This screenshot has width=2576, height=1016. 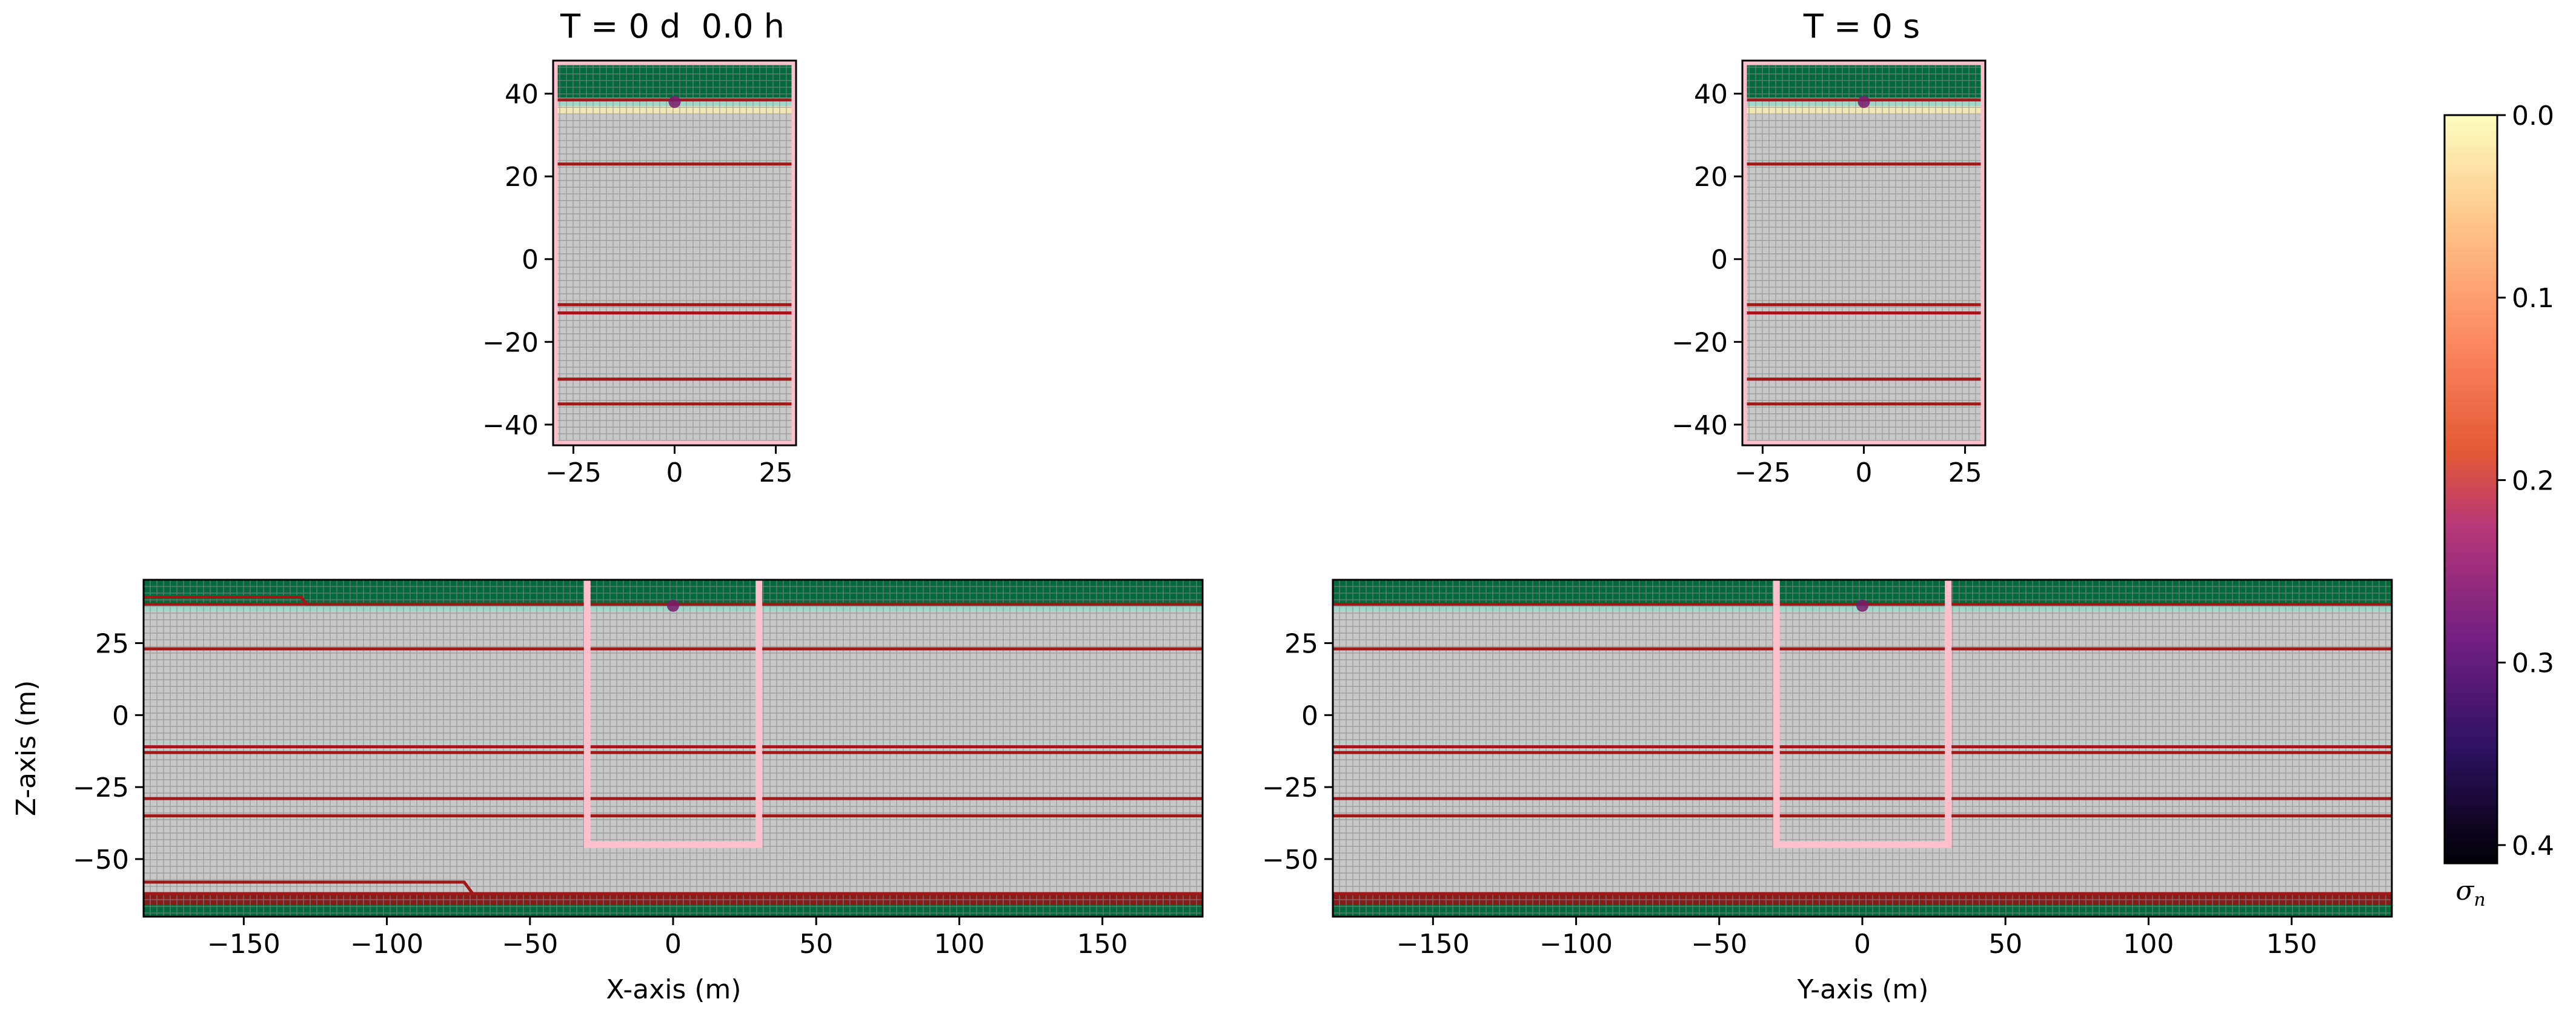 I want to click on fault-step-lower, so click(x=623, y=887).